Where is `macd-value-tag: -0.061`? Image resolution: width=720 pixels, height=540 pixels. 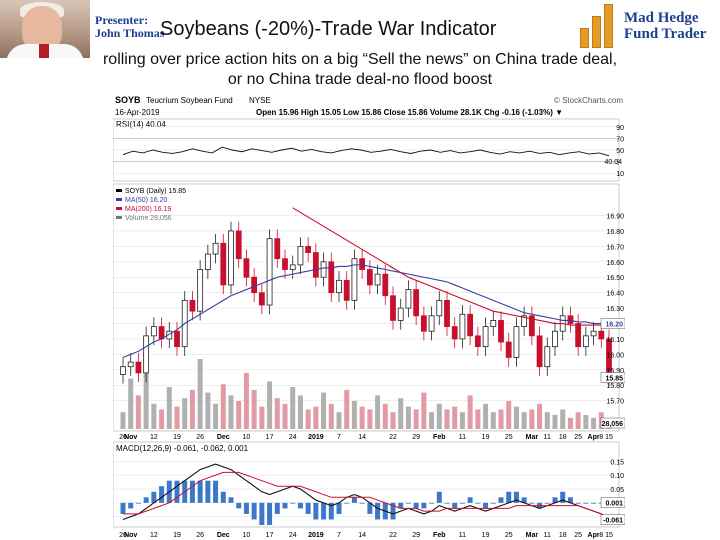
macd-value-tag: -0.061 is located at coordinates (613, 521).